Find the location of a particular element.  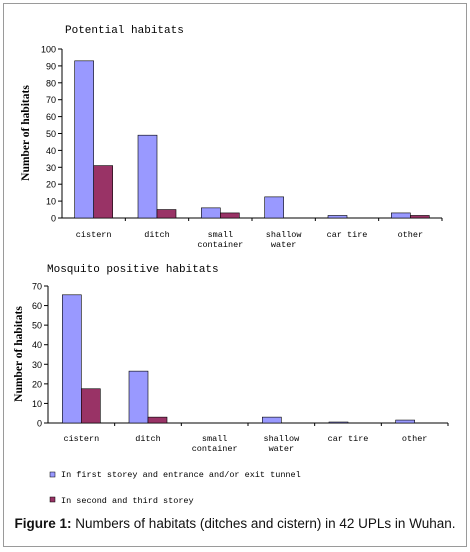

y-tick-label: 80 is located at coordinates (51, 83).